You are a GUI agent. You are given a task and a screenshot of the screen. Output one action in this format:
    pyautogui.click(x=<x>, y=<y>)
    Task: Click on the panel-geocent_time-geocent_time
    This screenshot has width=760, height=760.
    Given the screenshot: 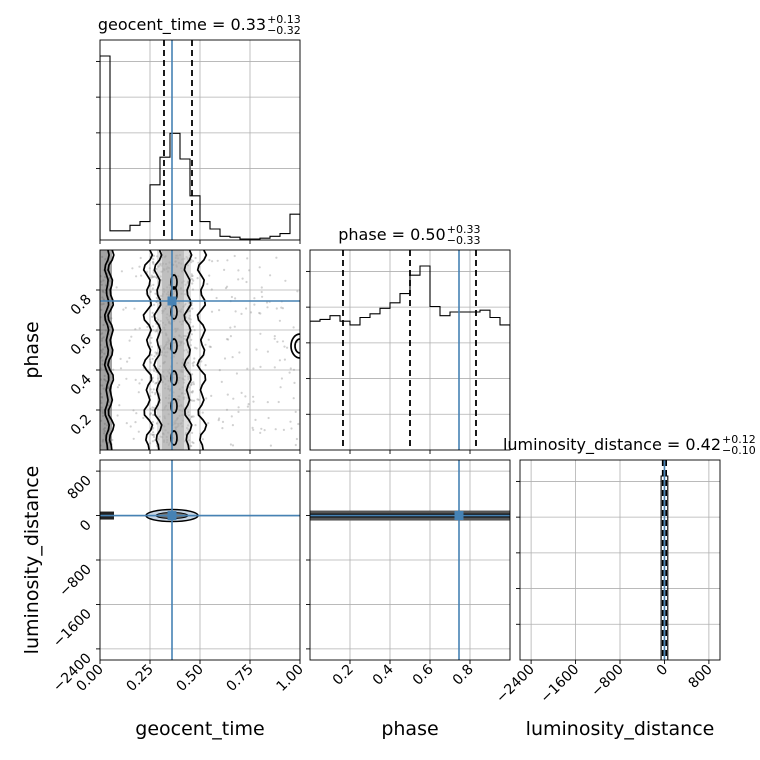 What is the action you would take?
    pyautogui.click(x=198, y=140)
    